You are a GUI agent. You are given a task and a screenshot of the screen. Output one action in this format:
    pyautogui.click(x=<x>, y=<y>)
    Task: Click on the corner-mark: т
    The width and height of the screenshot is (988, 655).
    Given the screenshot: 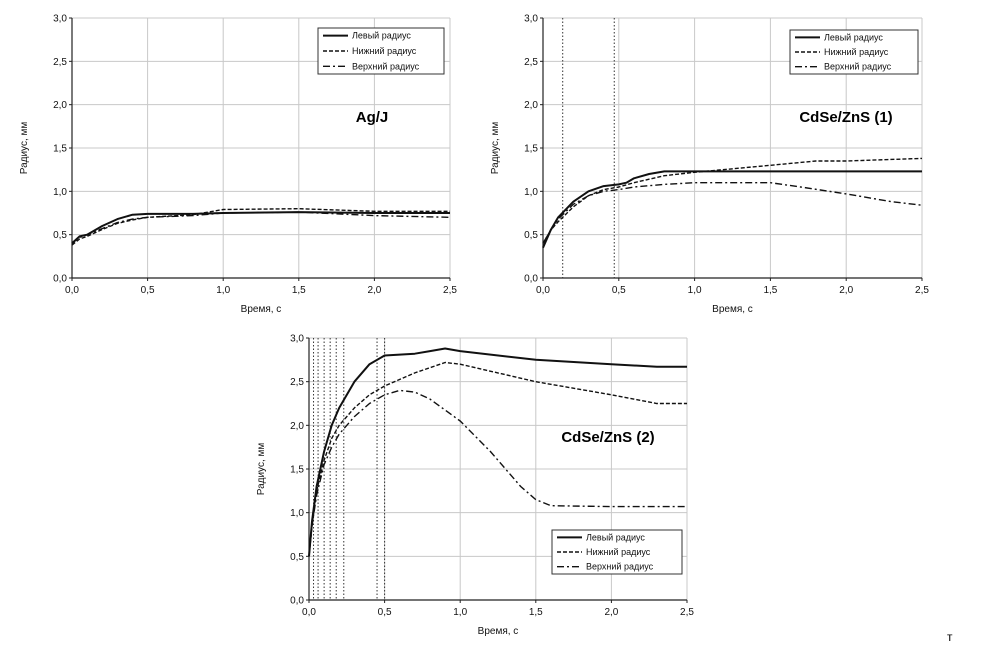 What is the action you would take?
    pyautogui.click(x=950, y=637)
    